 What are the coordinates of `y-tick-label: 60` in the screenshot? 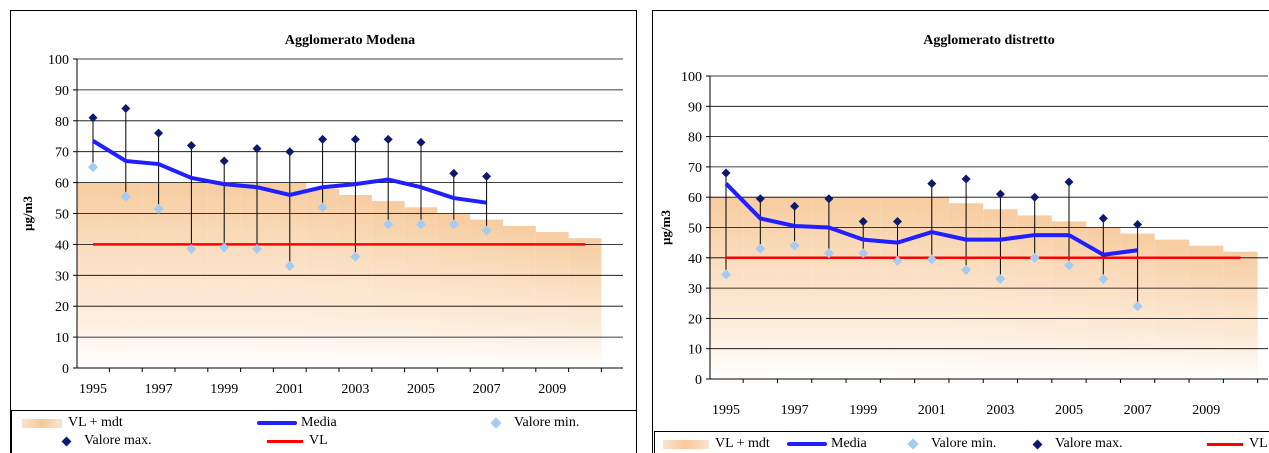 It's located at (695, 198).